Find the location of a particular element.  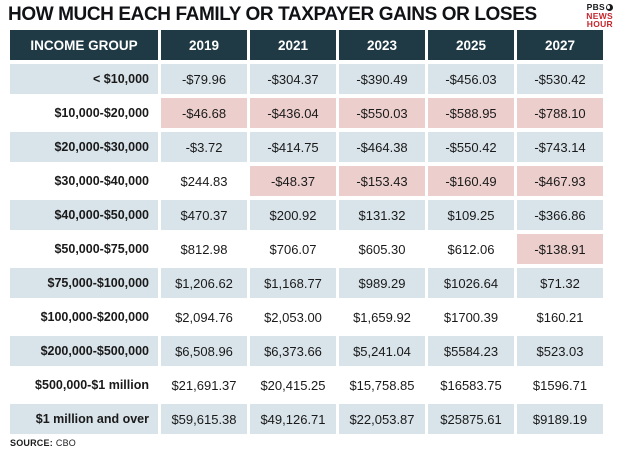

value-cell: $59,615.38 is located at coordinates (204, 419).